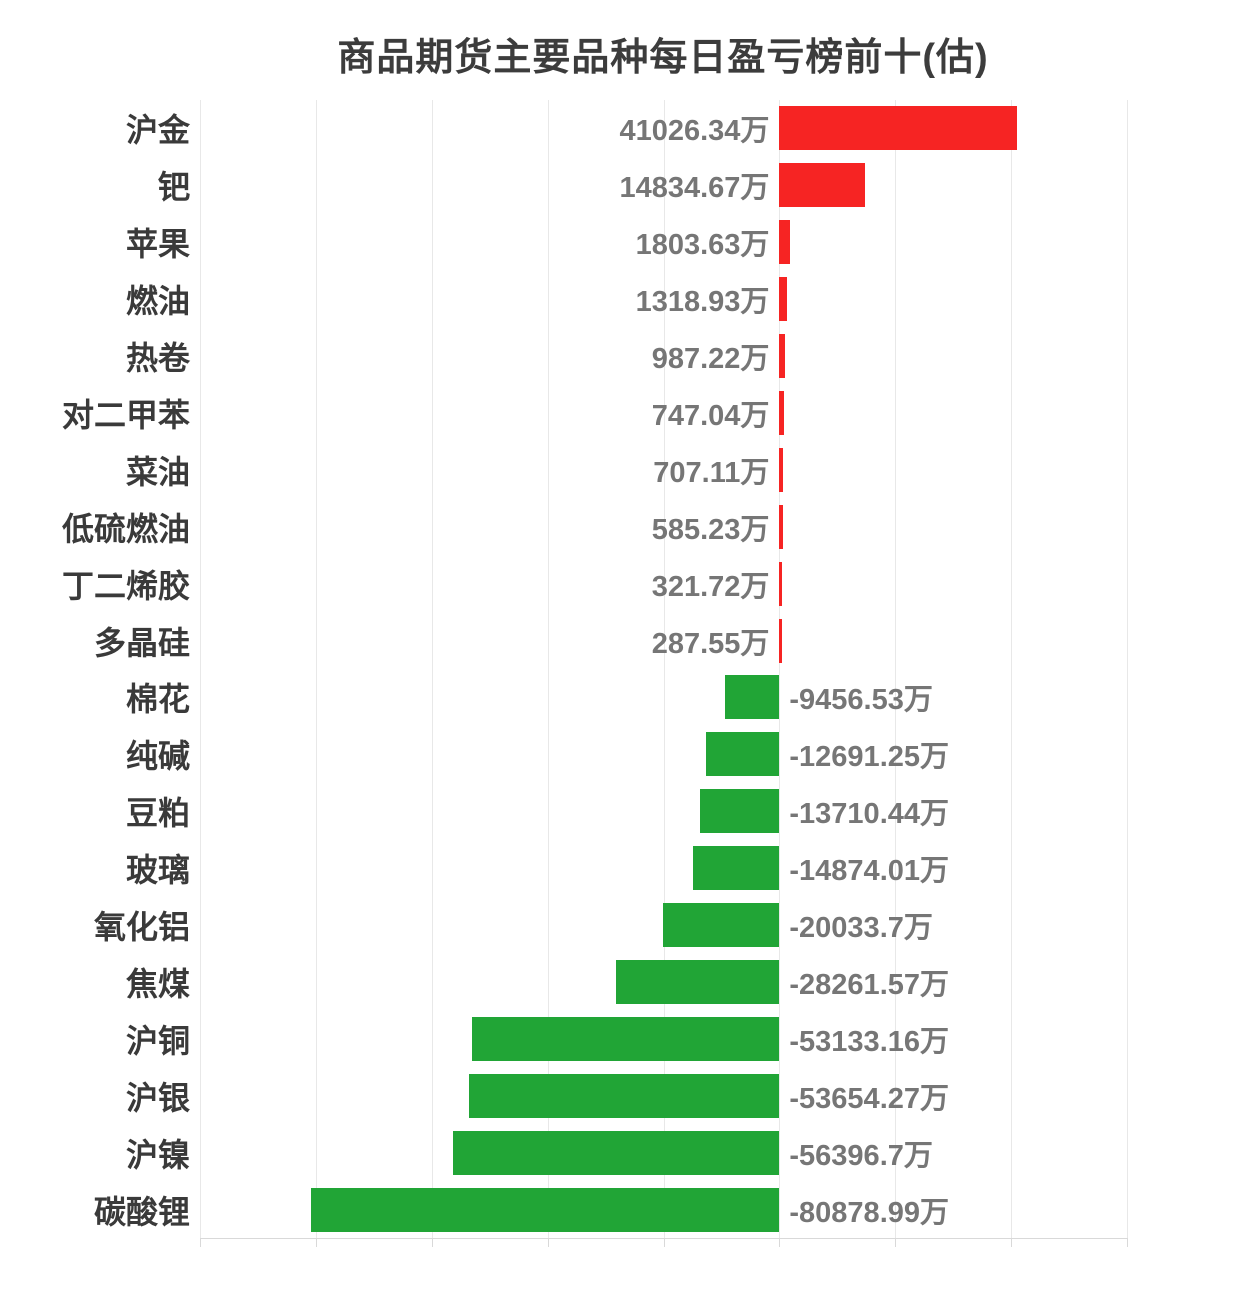 The height and width of the screenshot is (1300, 1246). Describe the element at coordinates (157, 1154) in the screenshot. I see `category-label: 沪镍` at that location.